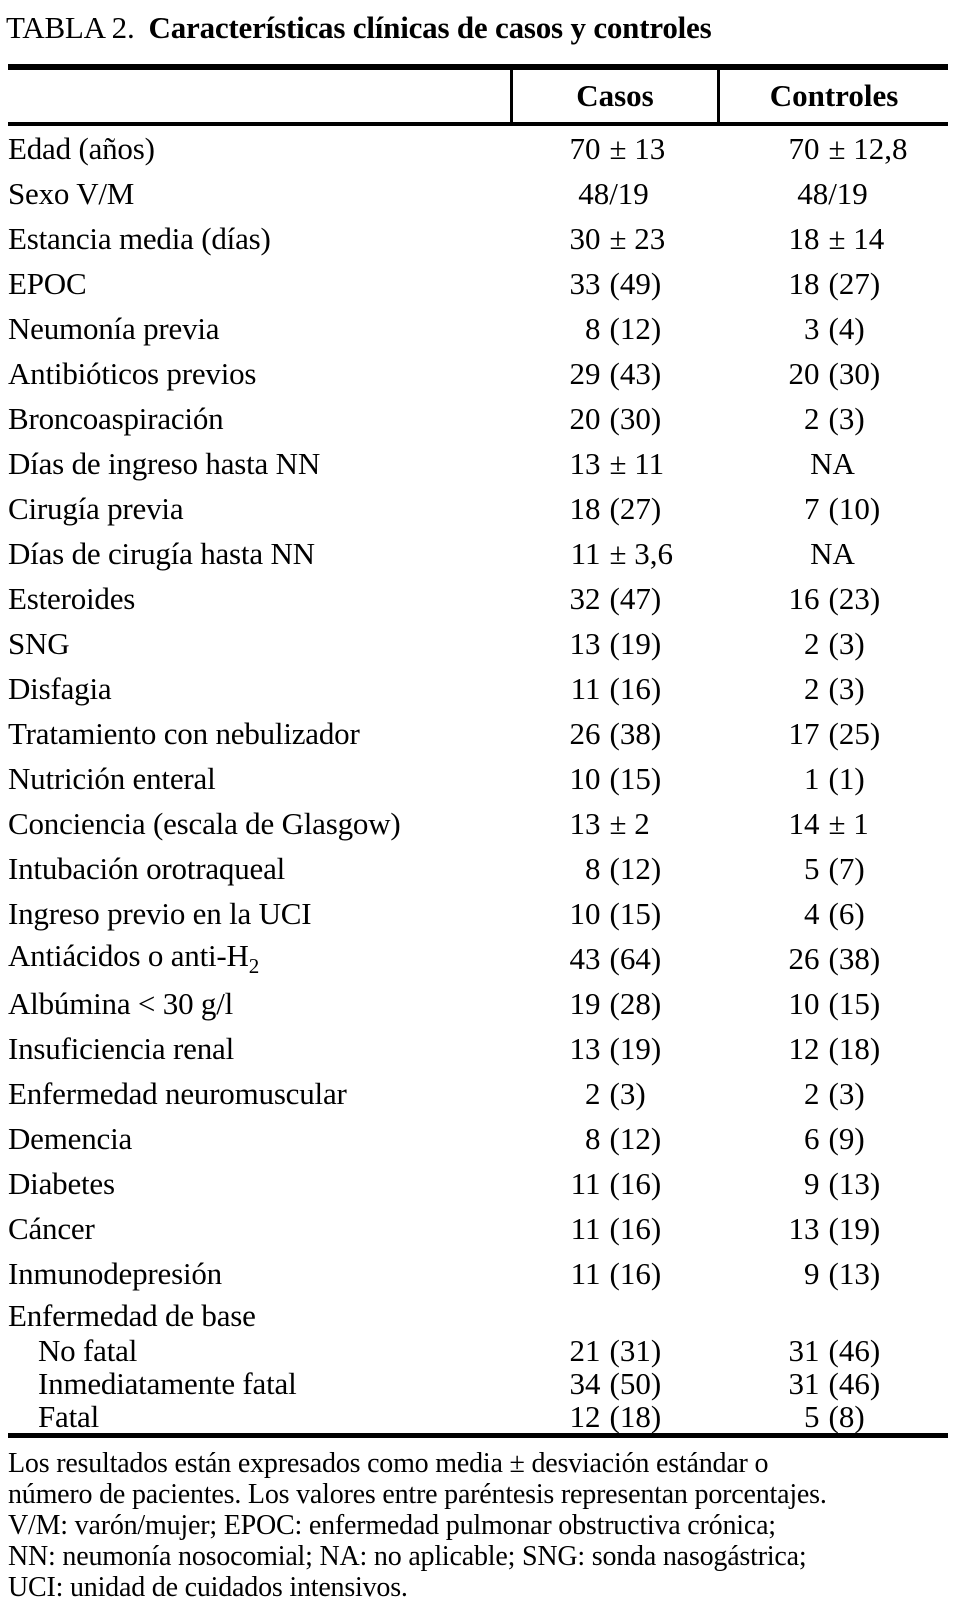  What do you see at coordinates (635, 1003) in the screenshot?
I see `value-detail: (28)` at bounding box center [635, 1003].